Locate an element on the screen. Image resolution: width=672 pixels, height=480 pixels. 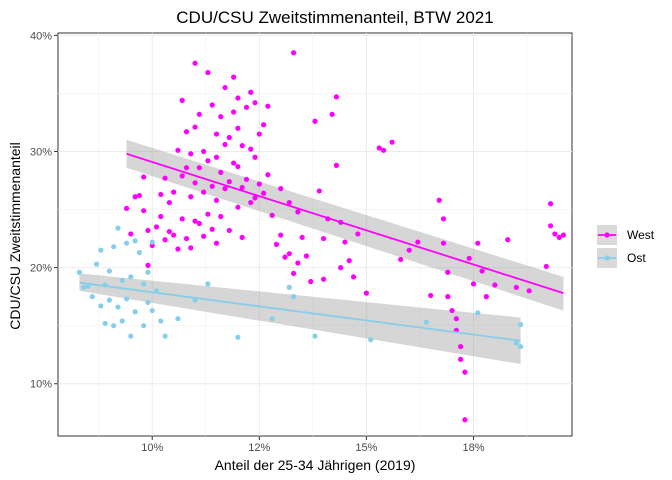
x-tick-label: 15% is located at coordinates (366, 448).